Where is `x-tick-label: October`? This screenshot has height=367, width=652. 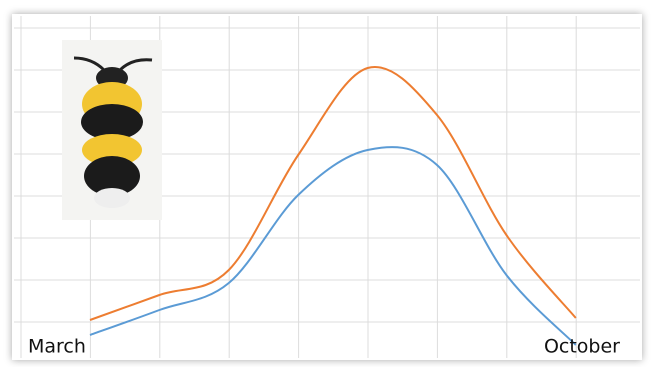
x-tick-label: October is located at coordinates (582, 347).